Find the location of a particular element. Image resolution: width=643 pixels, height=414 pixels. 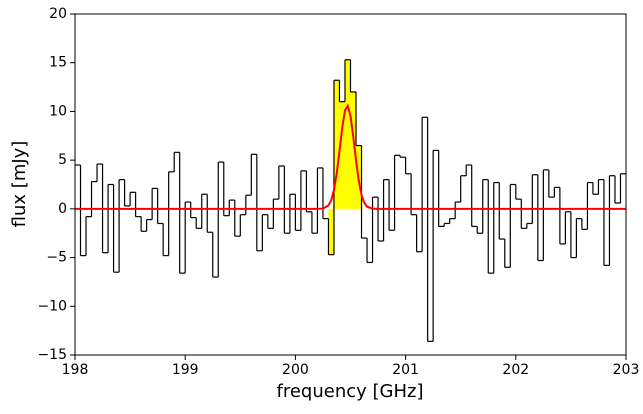

y-tick-label: 5 is located at coordinates (62, 160).